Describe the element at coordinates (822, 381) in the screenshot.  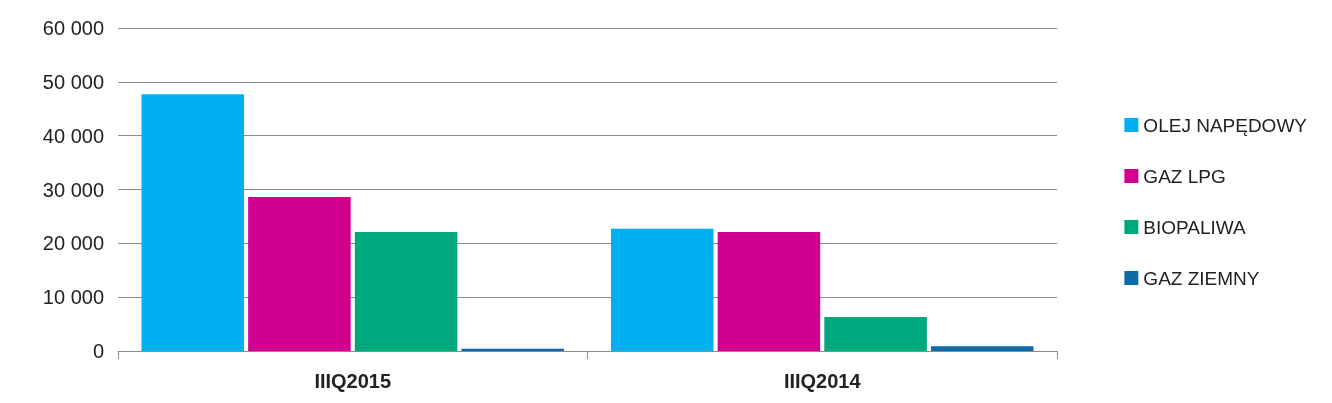
I see `x-tick-label: IIIQ2014` at that location.